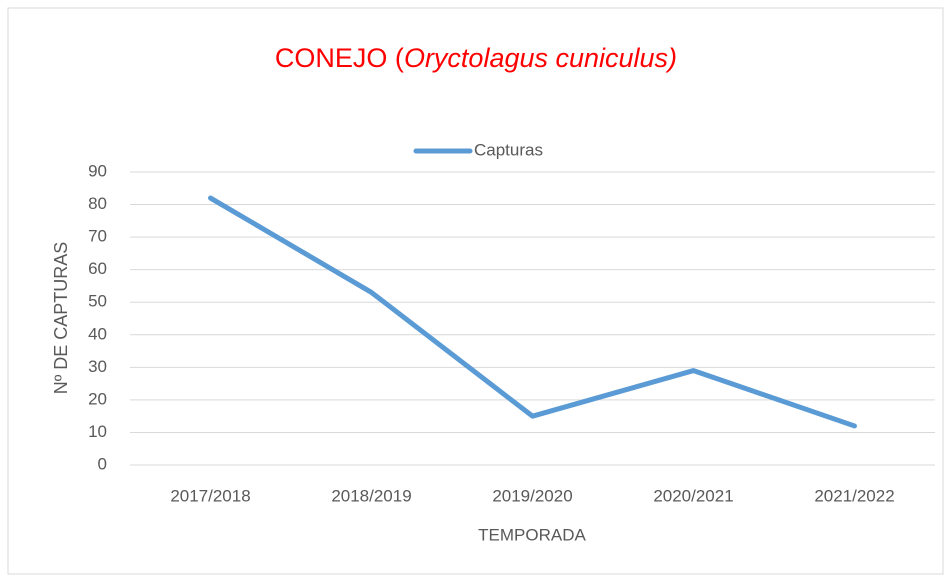 Image resolution: width=952 pixels, height=577 pixels. What do you see at coordinates (97, 333) in the screenshot?
I see `y-tick-label: 40` at bounding box center [97, 333].